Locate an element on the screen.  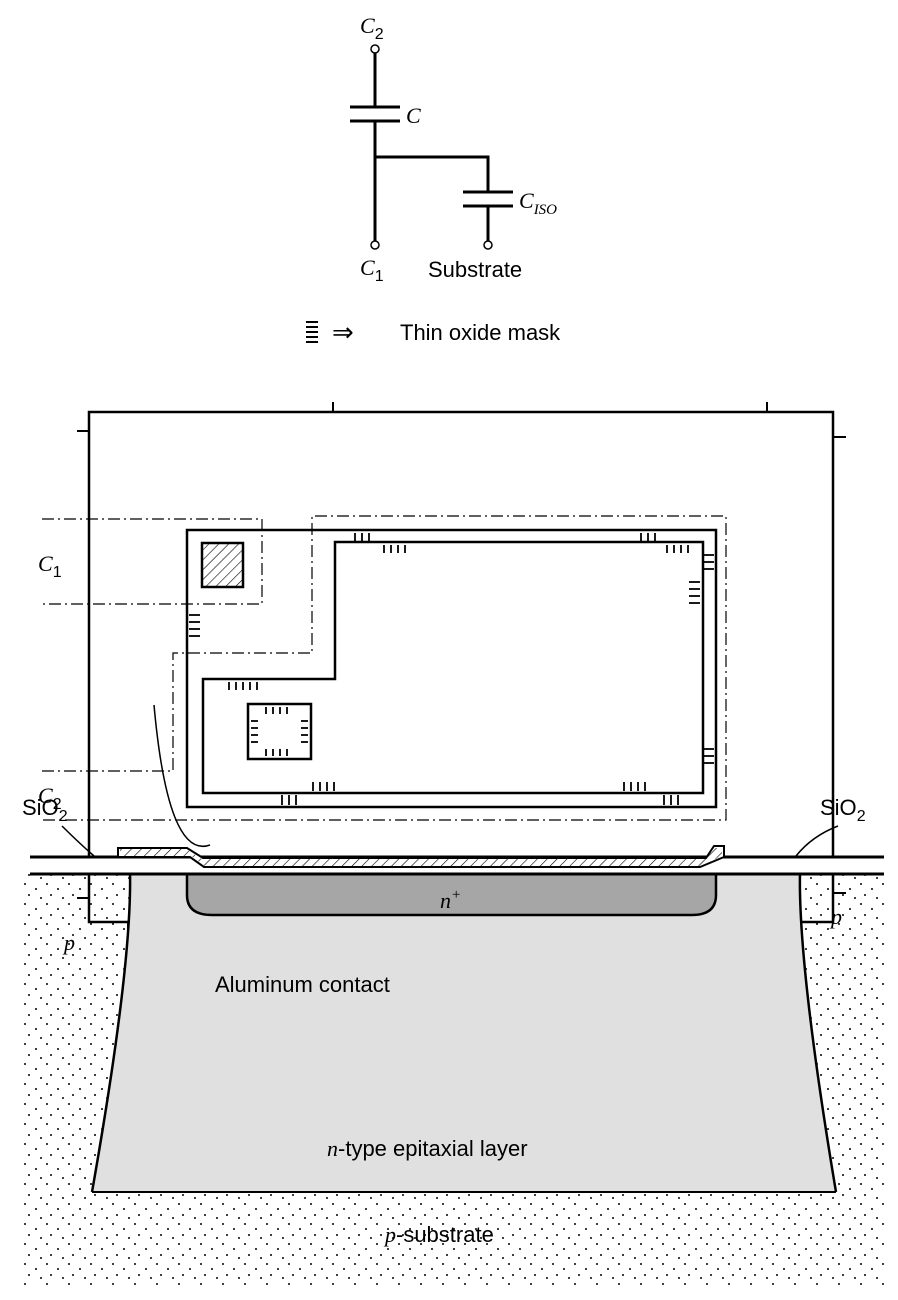
n-plus-label: n+ is located at coordinates (450, 900).